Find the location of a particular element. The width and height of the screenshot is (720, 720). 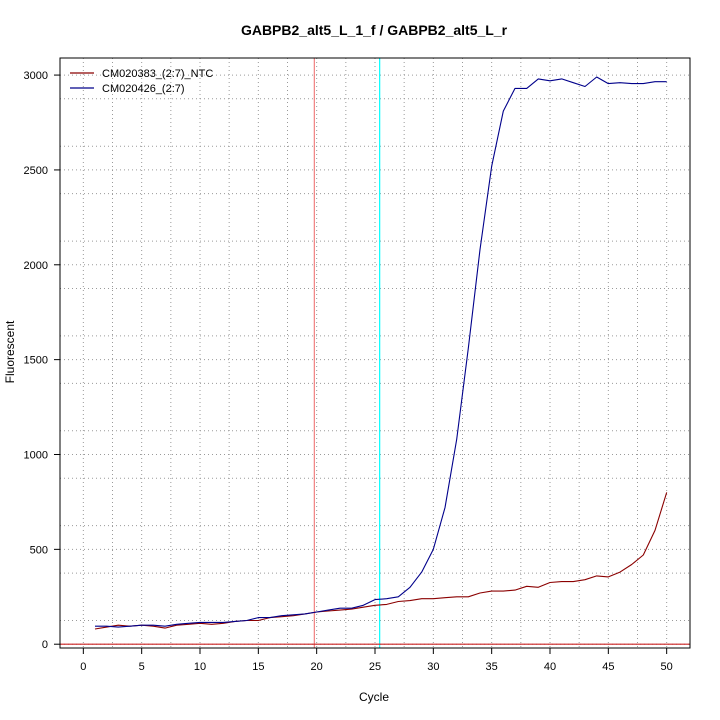

x-tick-label: 40 is located at coordinates (550, 667).